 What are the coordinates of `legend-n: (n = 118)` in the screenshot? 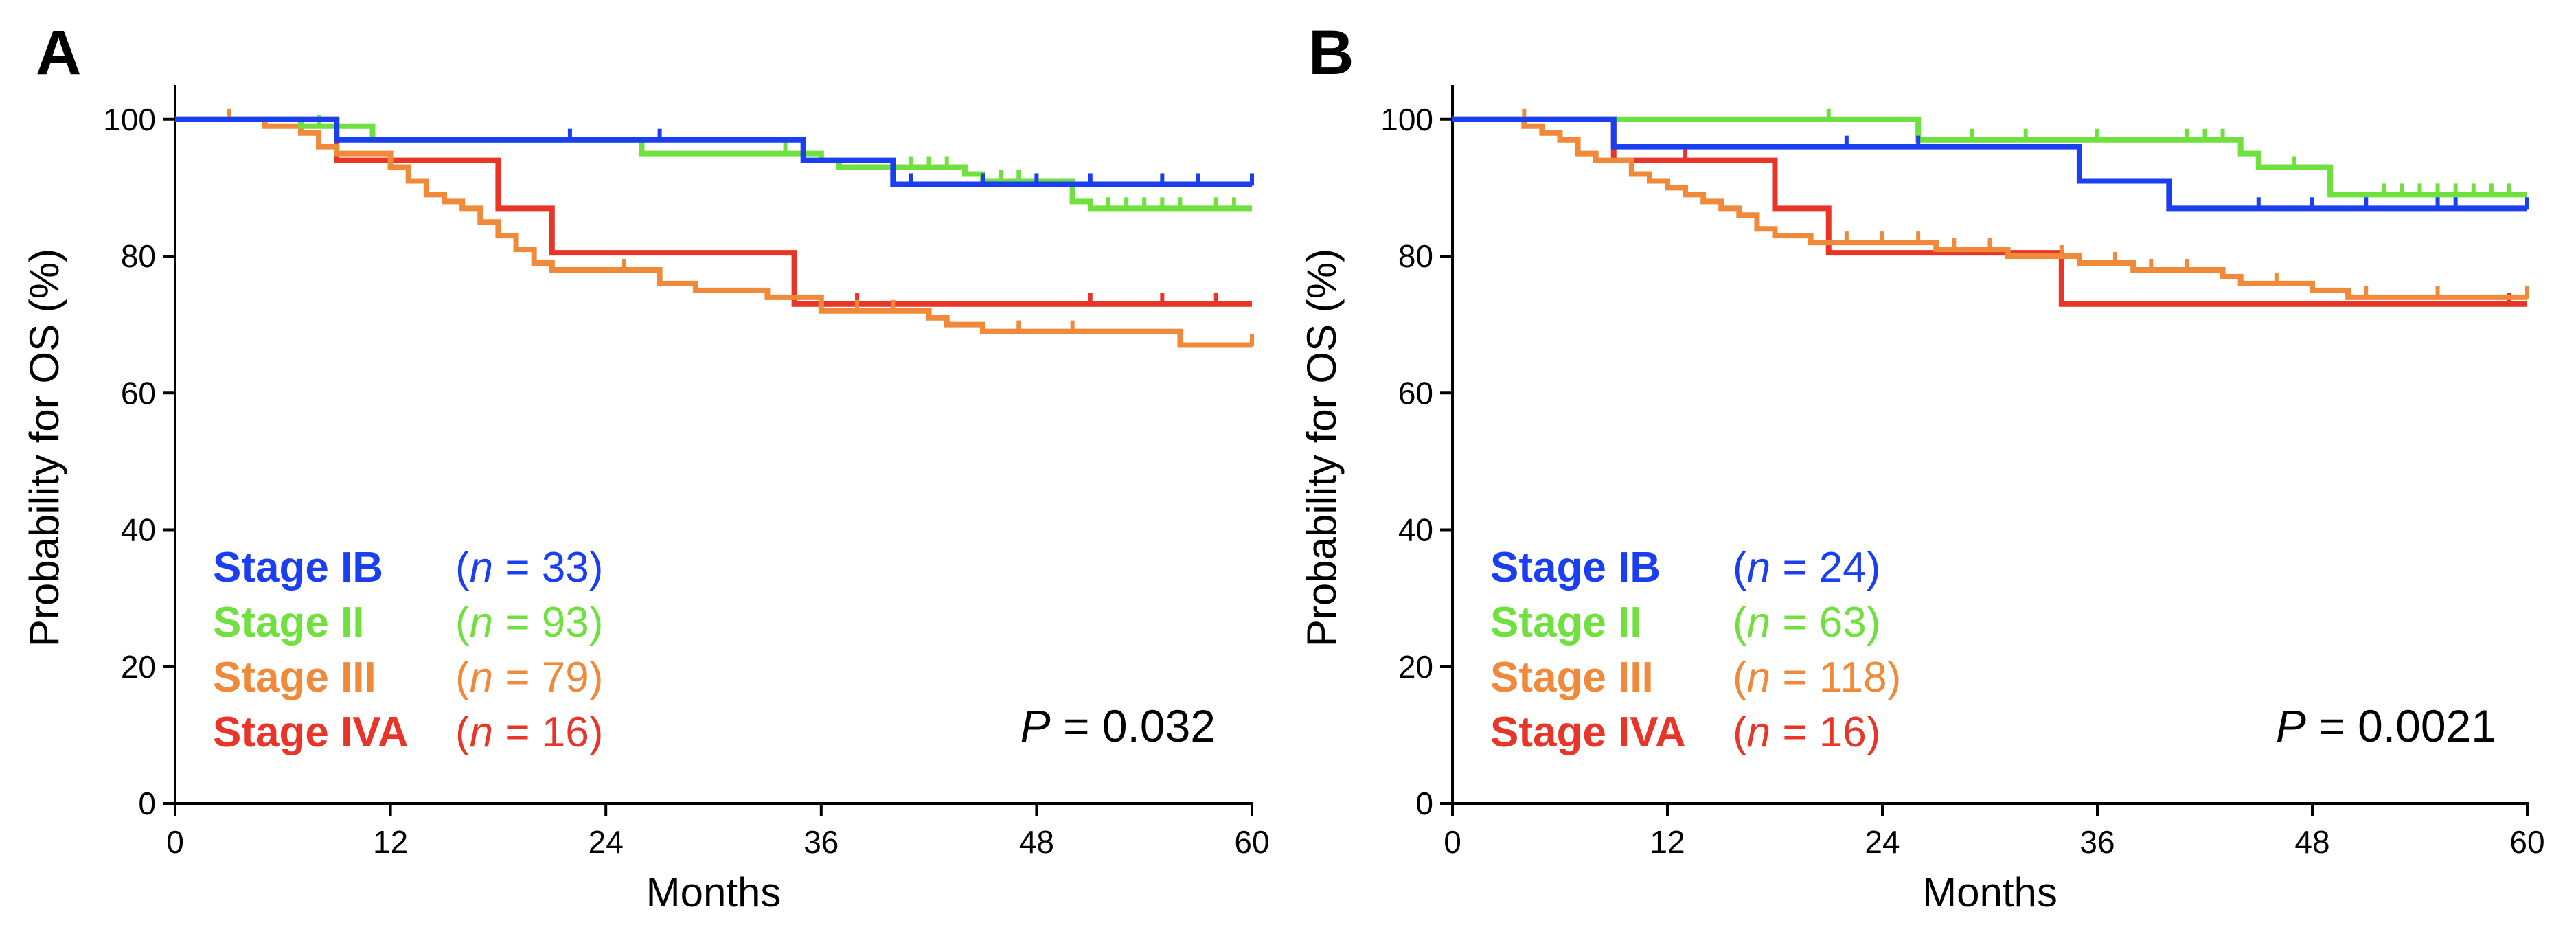 It's located at (1817, 677).